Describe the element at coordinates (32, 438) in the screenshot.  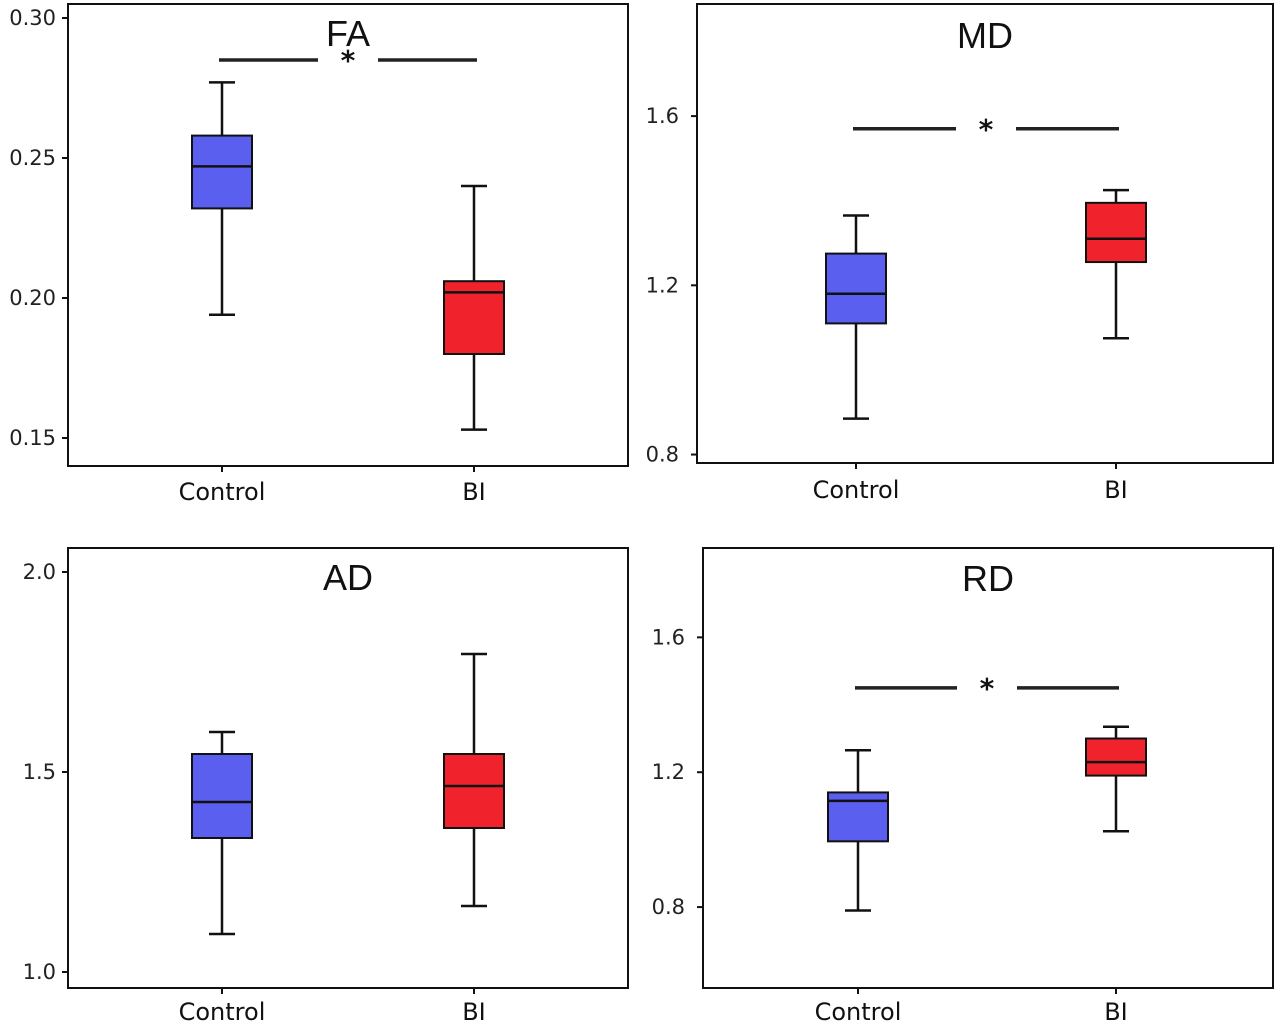
I see `y-tick-label: 0.15` at that location.